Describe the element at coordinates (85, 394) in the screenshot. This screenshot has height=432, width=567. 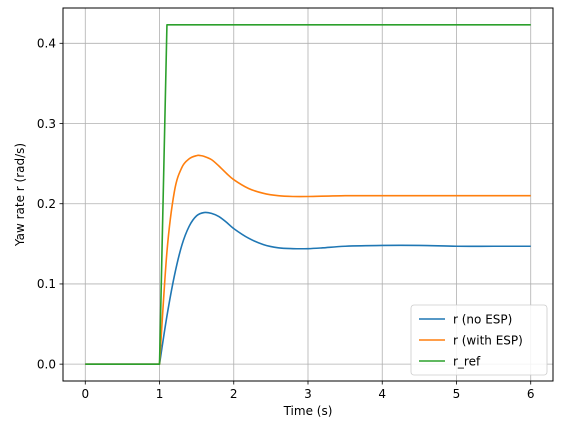
I see `x-tick-label: 0` at that location.